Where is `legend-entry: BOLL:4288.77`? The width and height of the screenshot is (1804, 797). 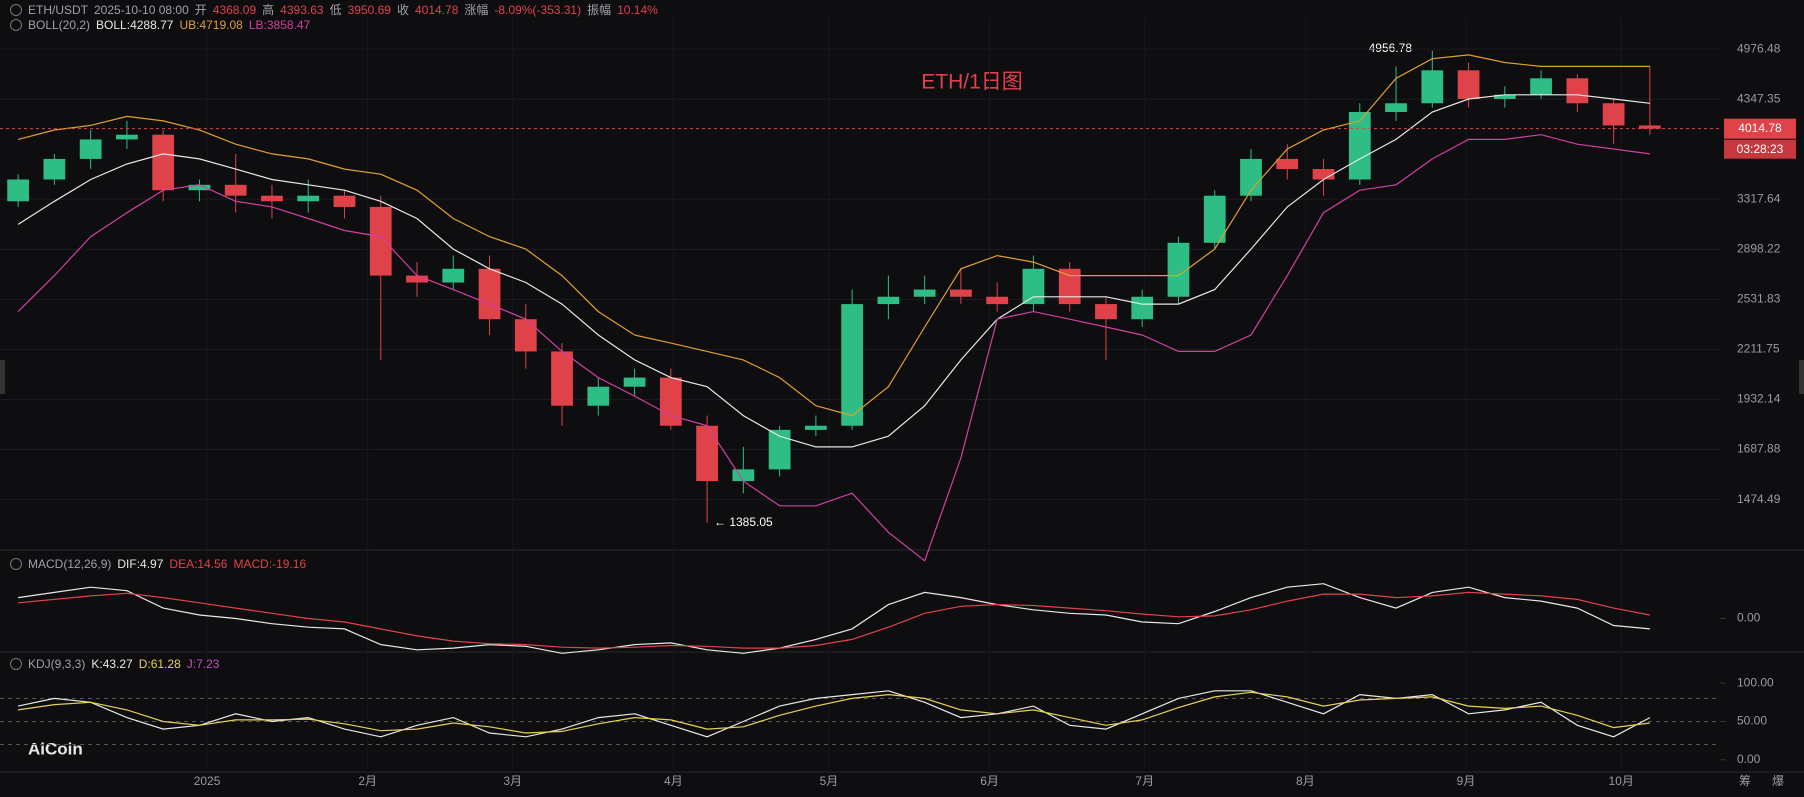 legend-entry: BOLL:4288.77 is located at coordinates (135, 25).